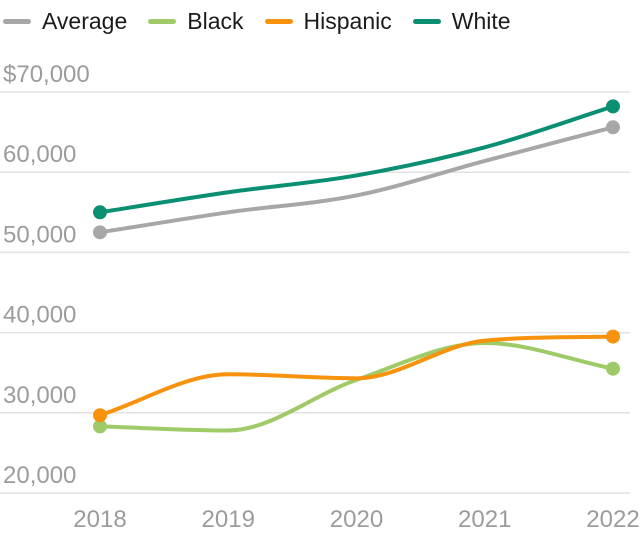  What do you see at coordinates (162, 21) in the screenshot?
I see `legend-swatch-black-icon` at bounding box center [162, 21].